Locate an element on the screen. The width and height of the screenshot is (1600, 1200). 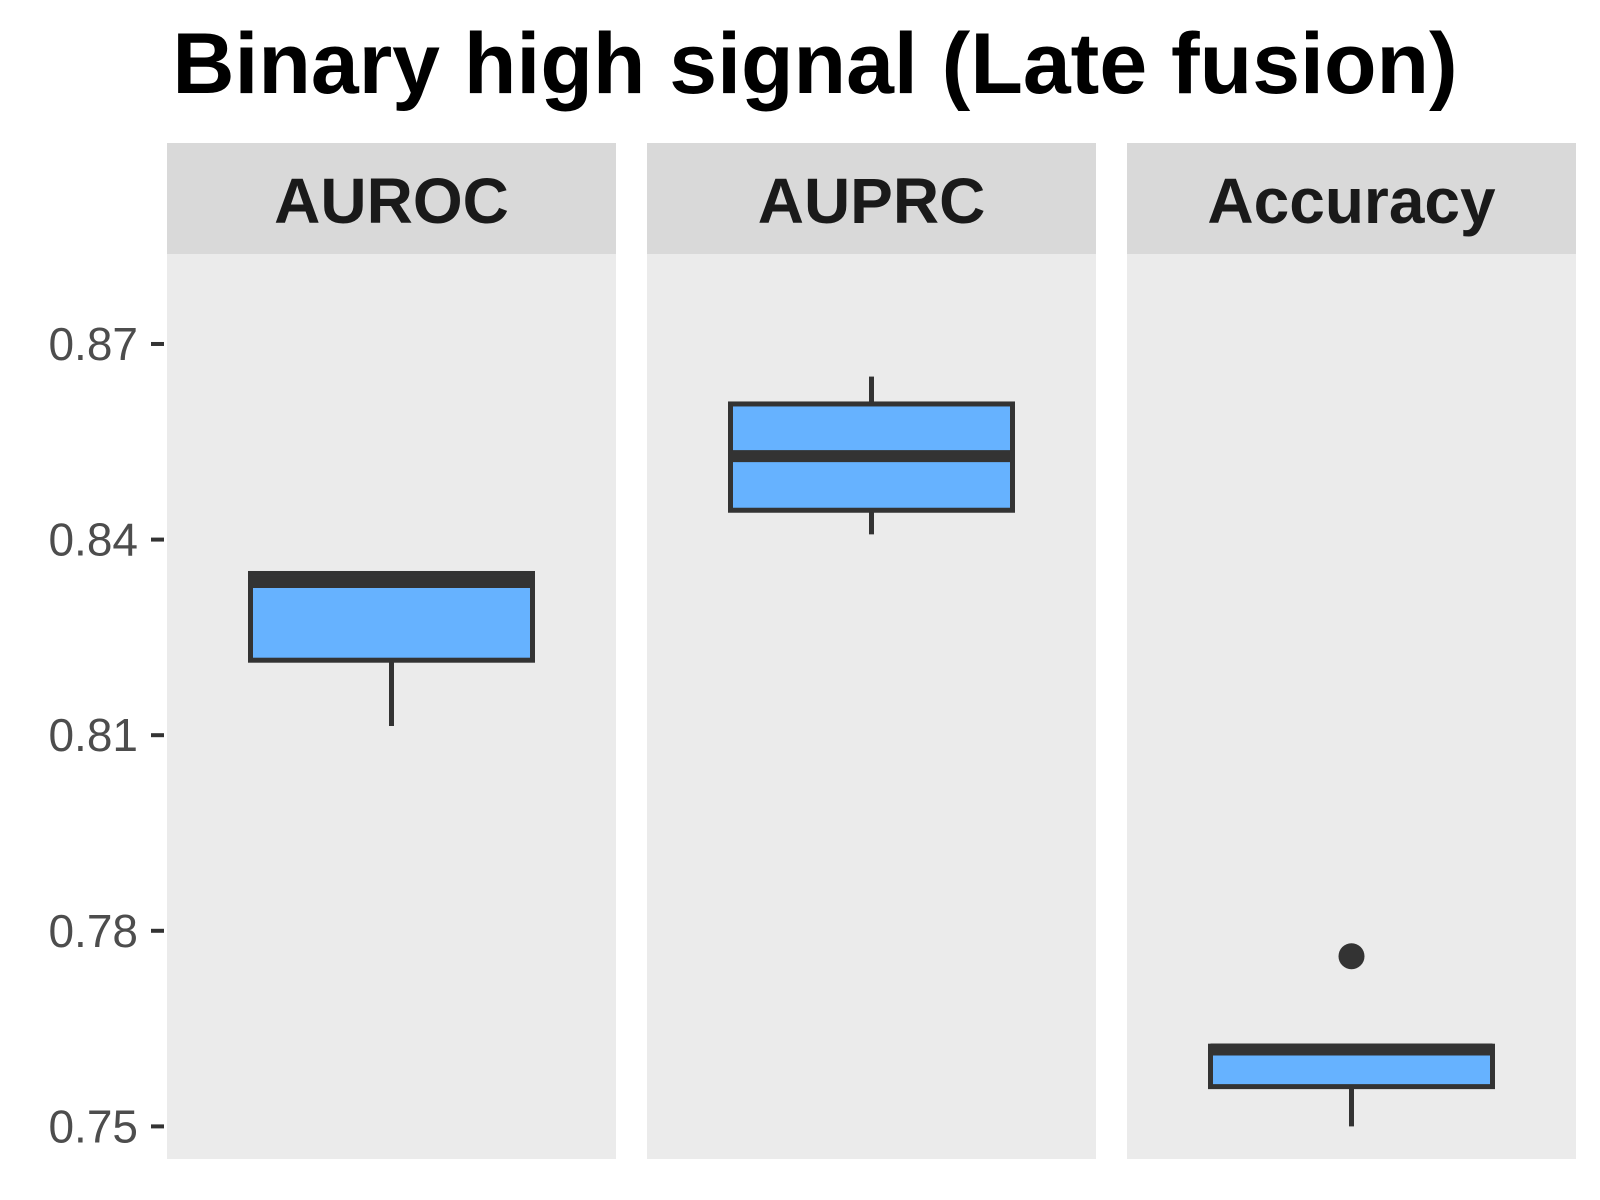
y-tick-label: 0.87 is located at coordinates (93, 344).